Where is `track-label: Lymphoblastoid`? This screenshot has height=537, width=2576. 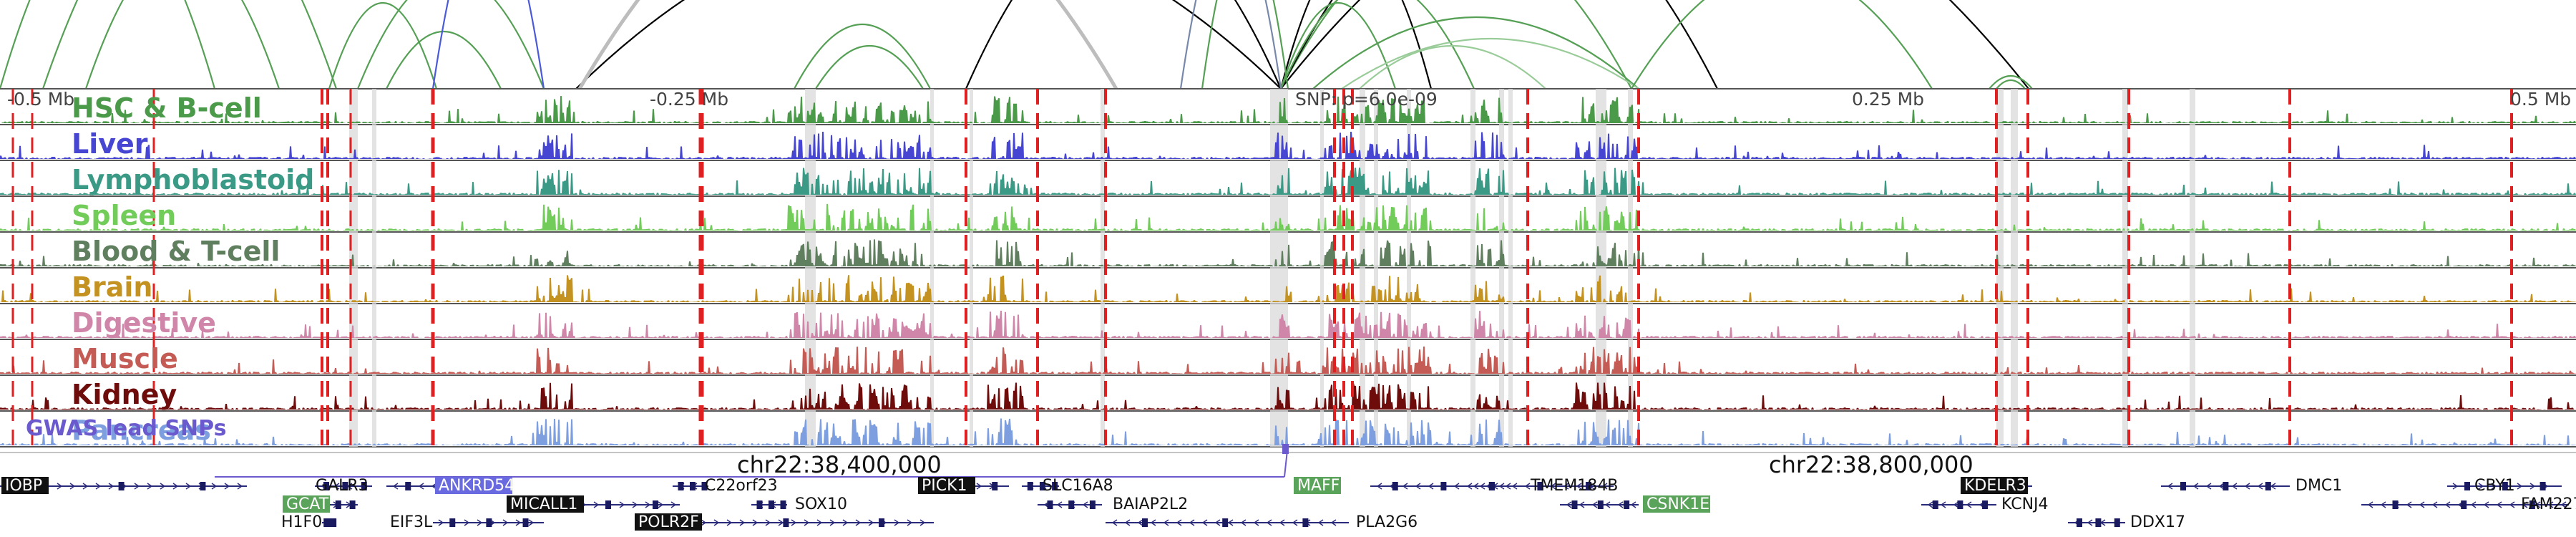 track-label: Lymphoblastoid is located at coordinates (193, 179).